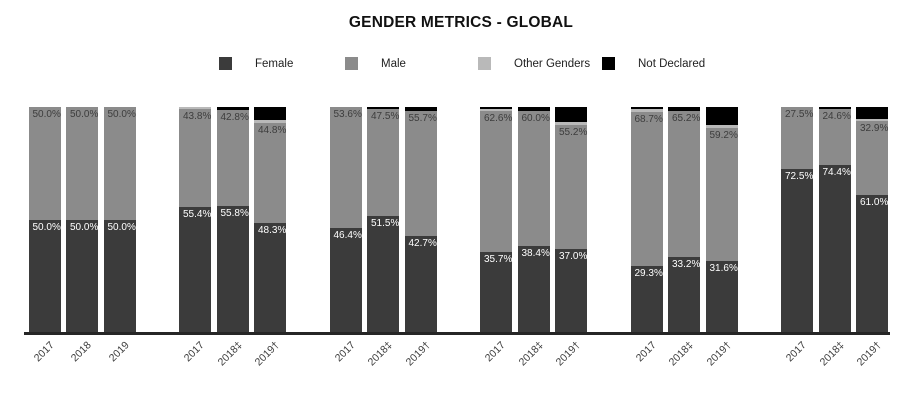 This screenshot has height=400, width=922. What do you see at coordinates (347, 114) in the screenshot?
I see `bar-value-label: 53.6%` at bounding box center [347, 114].